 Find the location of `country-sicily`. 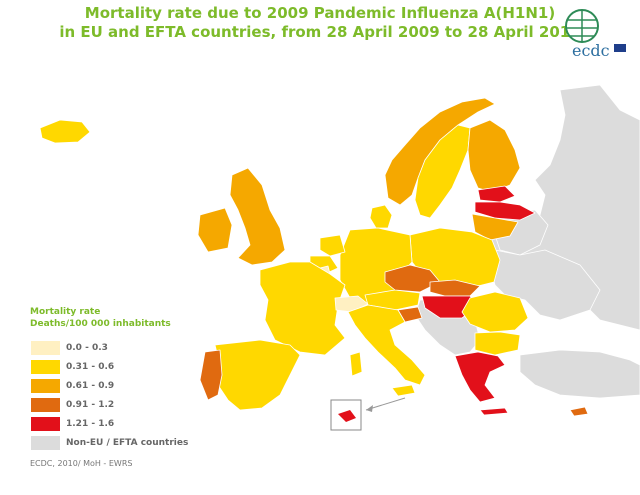

country-sicily is located at coordinates (403, 390).